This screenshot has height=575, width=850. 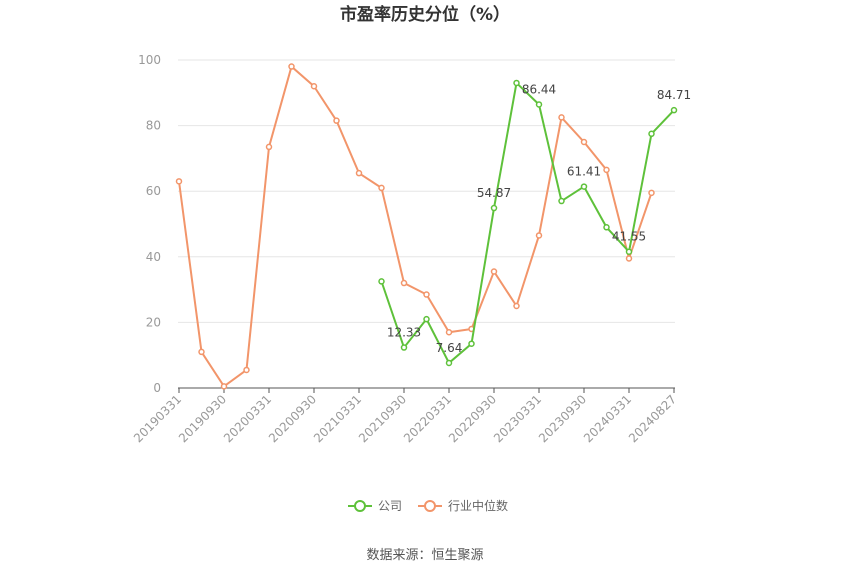 I want to click on legend: 公司 行业中位数, so click(x=428, y=505).